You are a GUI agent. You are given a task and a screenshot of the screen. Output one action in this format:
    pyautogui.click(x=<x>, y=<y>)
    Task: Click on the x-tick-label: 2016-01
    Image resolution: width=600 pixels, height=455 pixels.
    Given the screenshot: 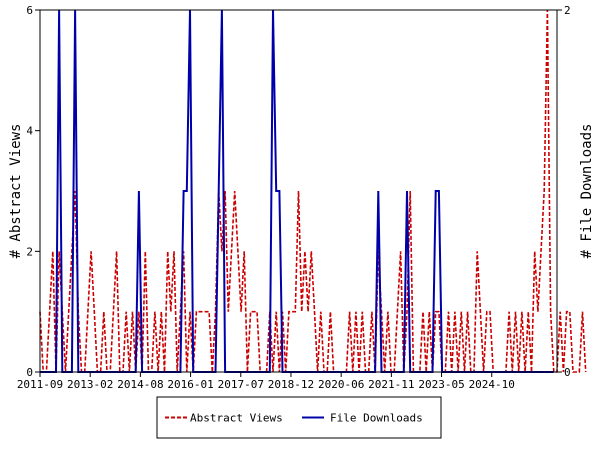 What is the action you would take?
    pyautogui.click(x=190, y=384)
    